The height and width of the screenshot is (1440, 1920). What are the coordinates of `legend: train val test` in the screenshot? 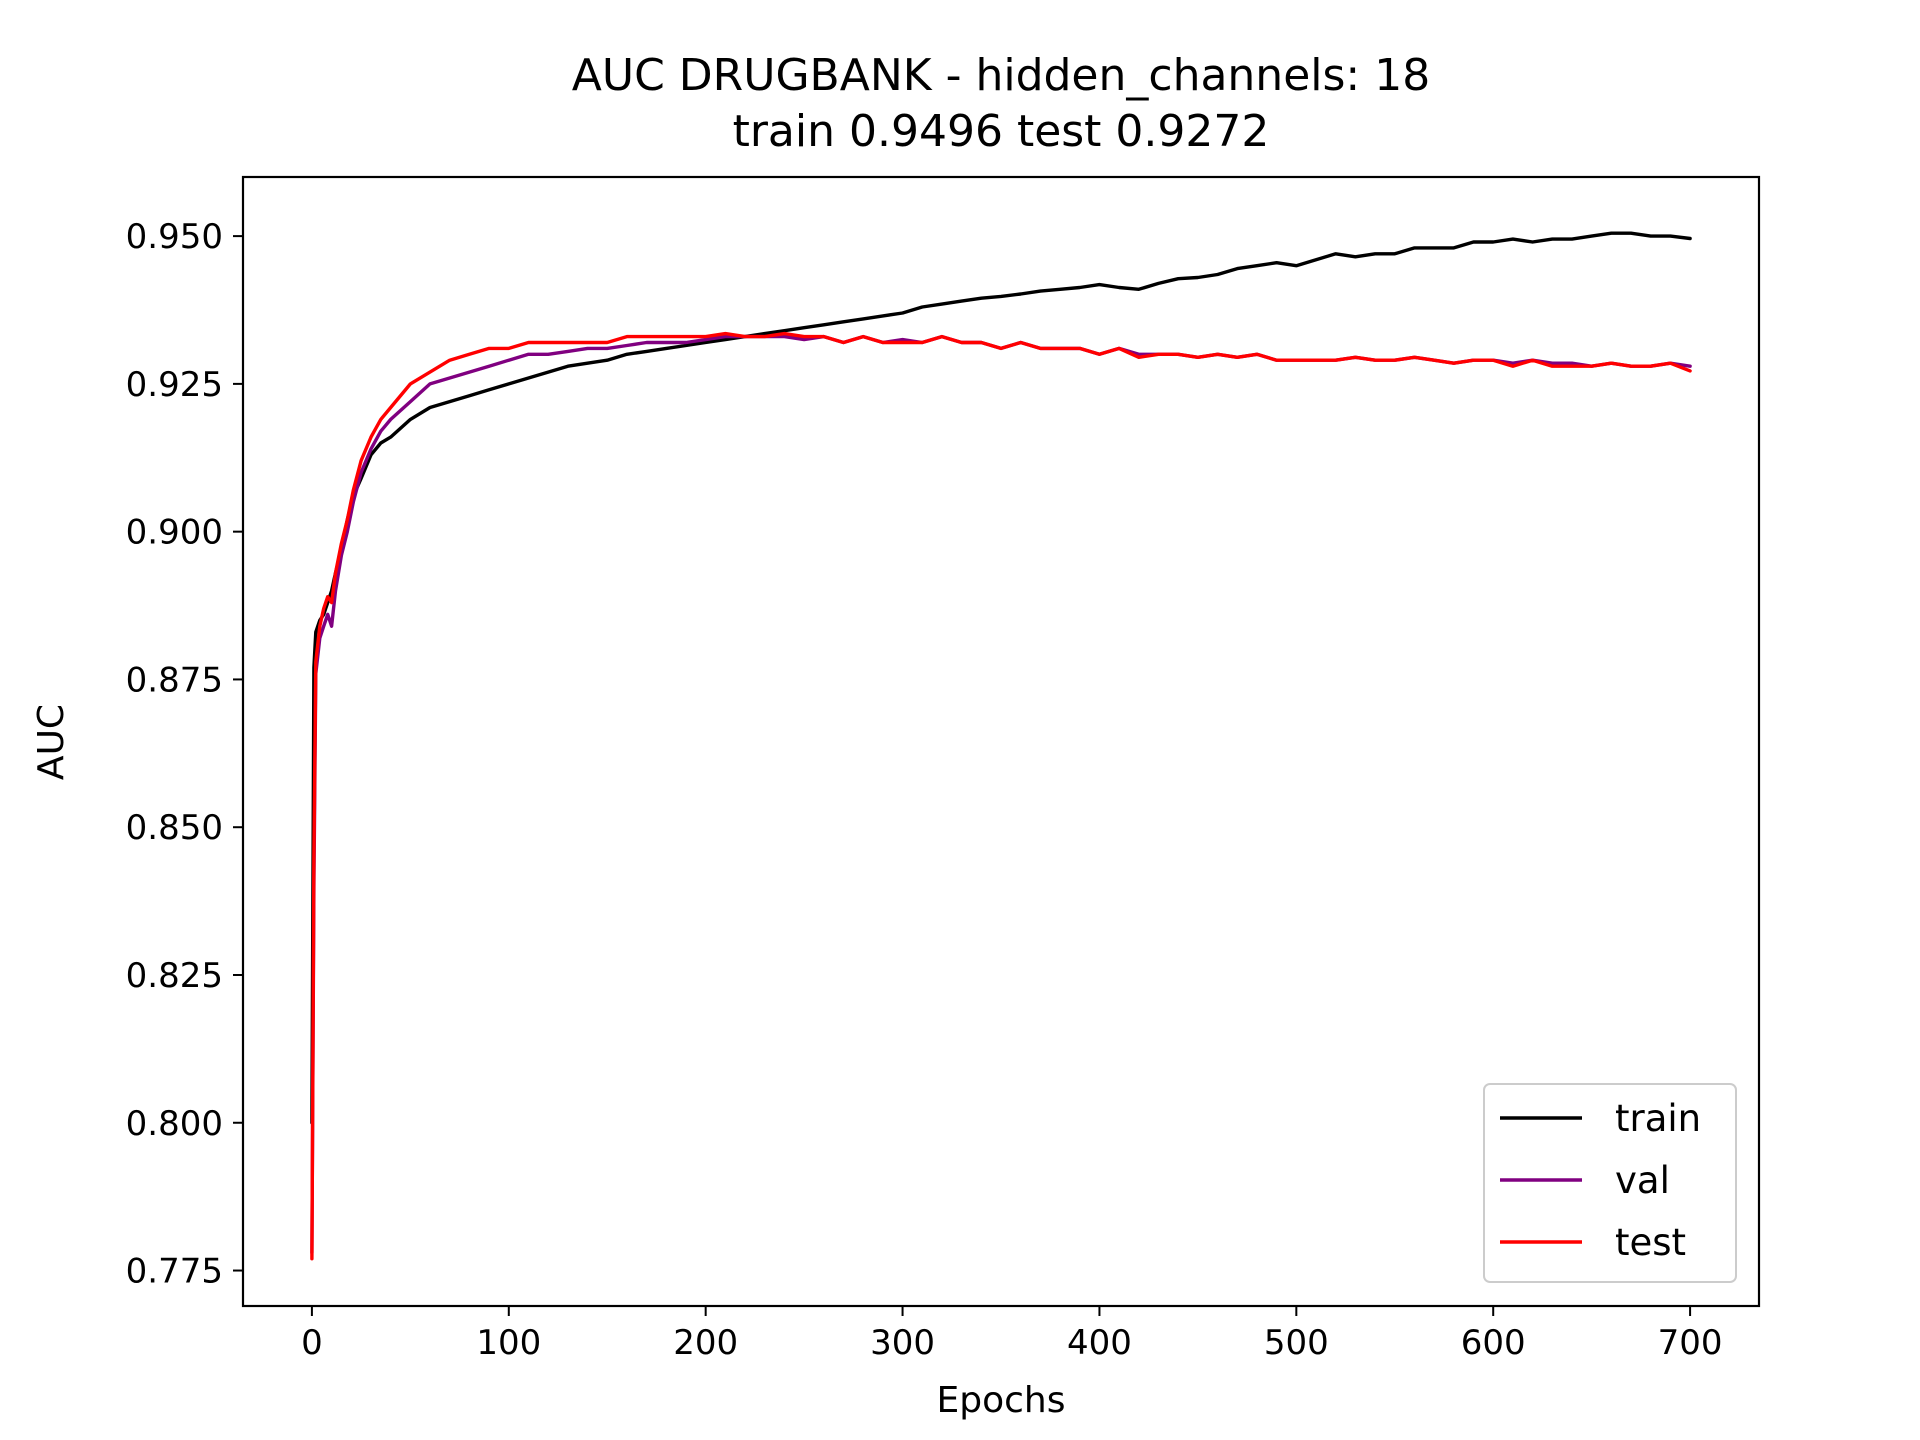 It's located at (1610, 1183).